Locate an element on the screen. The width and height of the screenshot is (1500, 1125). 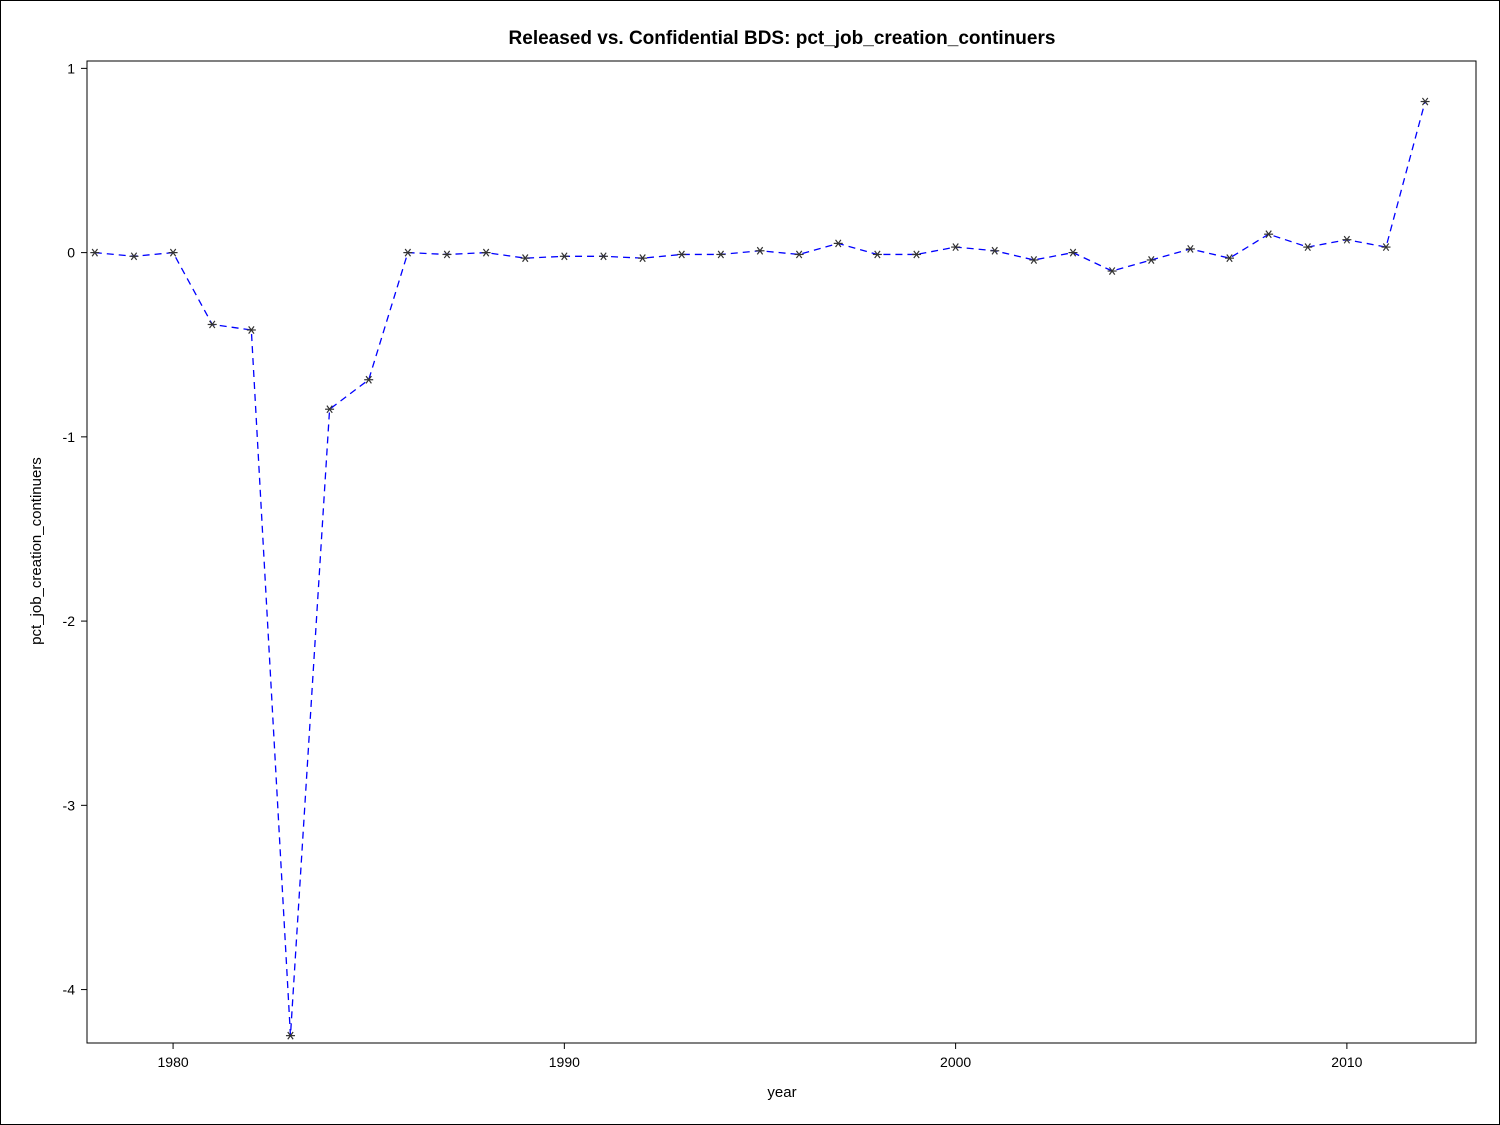
x-axis-label: year is located at coordinates (781, 1092).